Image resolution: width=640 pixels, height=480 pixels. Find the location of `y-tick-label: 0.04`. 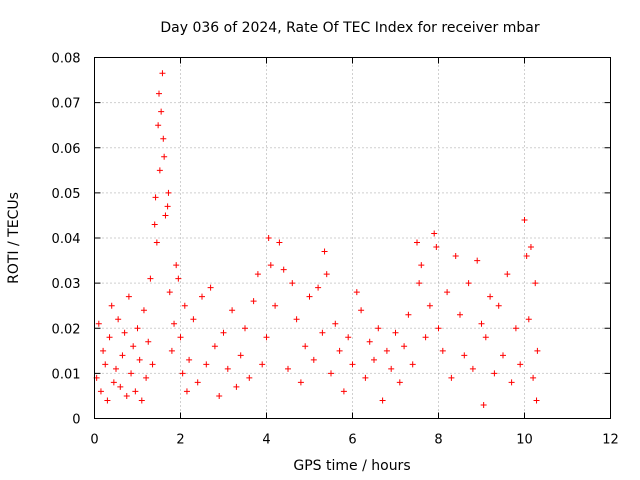

y-tick-label: 0.04 is located at coordinates (66, 239).